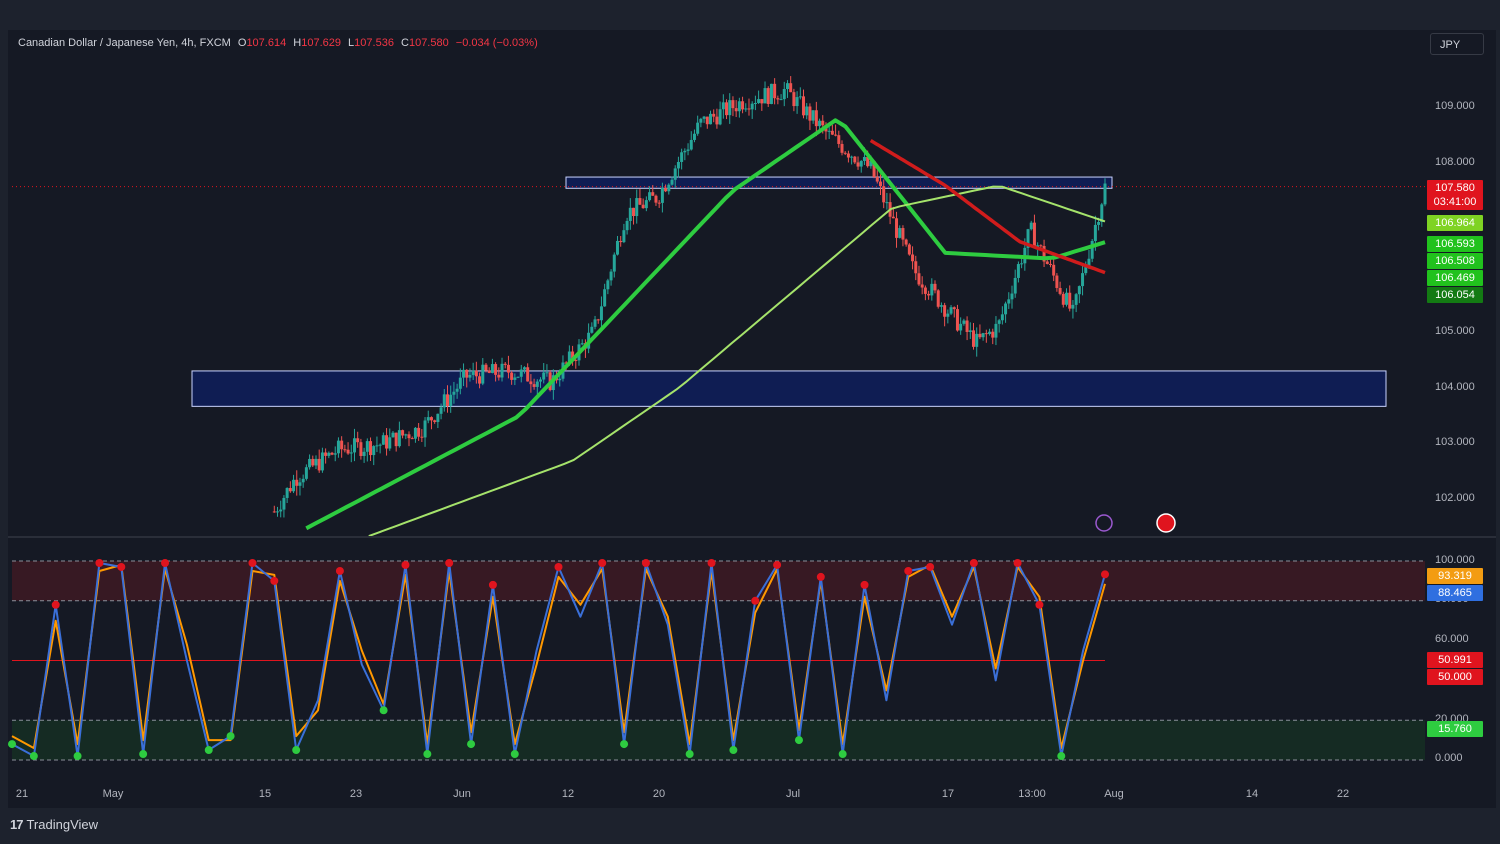 This screenshot has height=844, width=1500. What do you see at coordinates (356, 794) in the screenshot?
I see `time-tick-label: 23` at bounding box center [356, 794].